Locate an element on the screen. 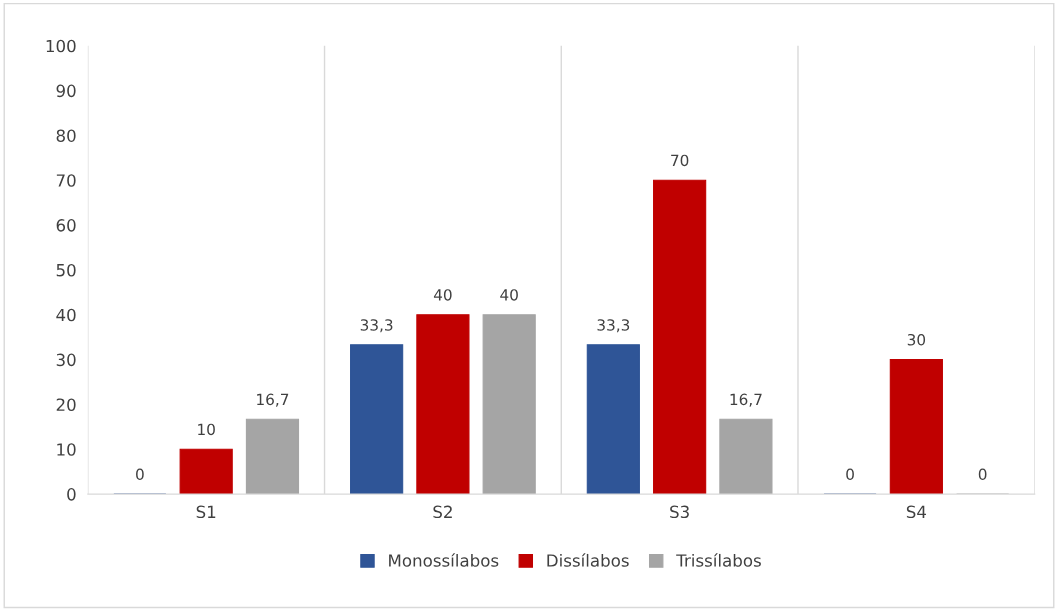 This screenshot has width=1058, height=610. x-tick-label: S3 is located at coordinates (679, 512).